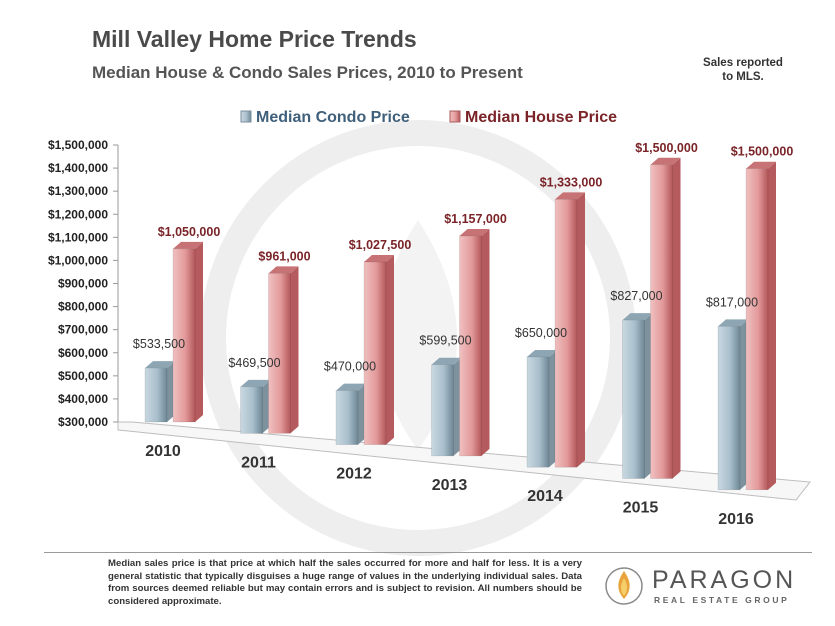 The height and width of the screenshot is (626, 835). What do you see at coordinates (78, 191) in the screenshot?
I see `y-tick-label: $1,300,000` at bounding box center [78, 191].